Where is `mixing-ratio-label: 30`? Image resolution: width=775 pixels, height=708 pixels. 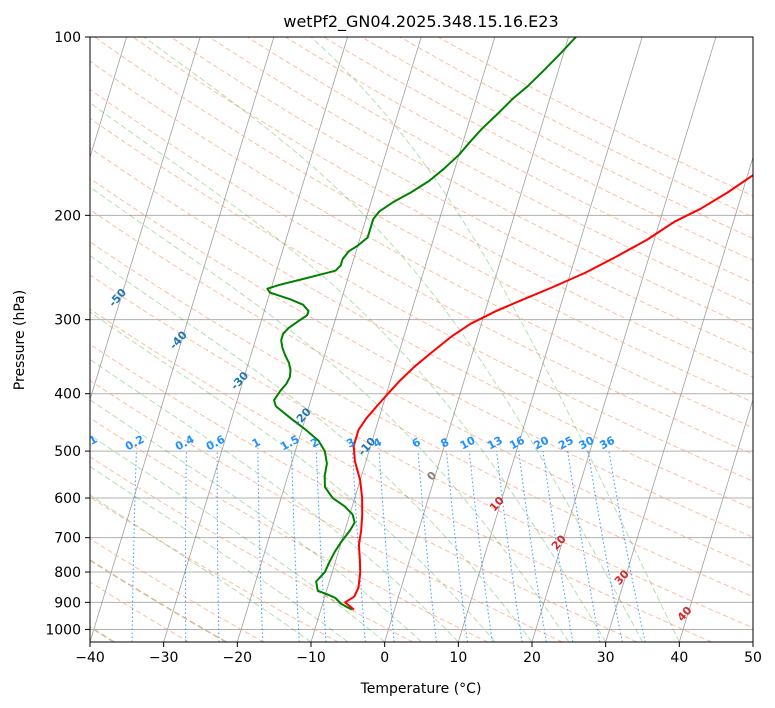
mixing-ratio-label: 30 is located at coordinates (587, 443).